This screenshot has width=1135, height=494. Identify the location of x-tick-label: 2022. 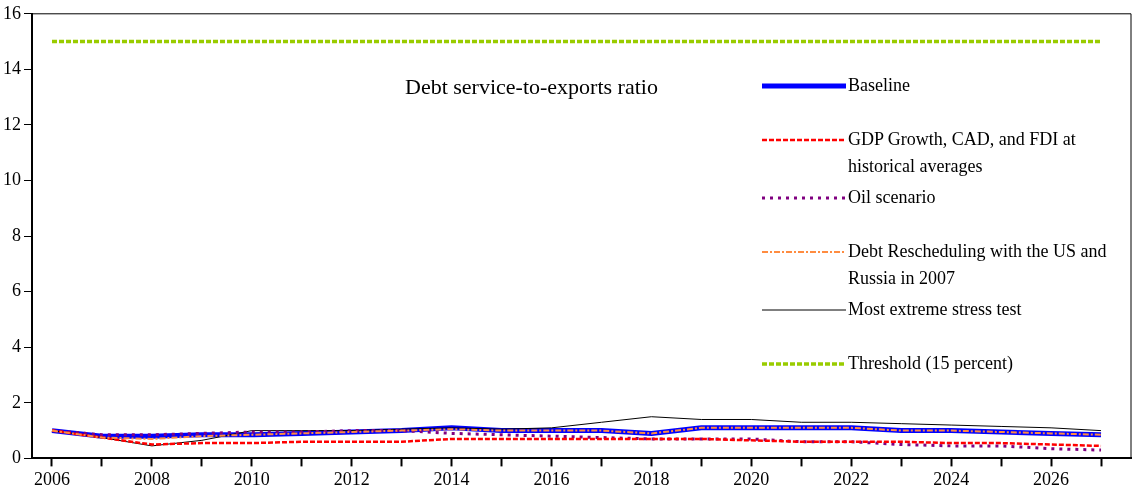
(851, 478).